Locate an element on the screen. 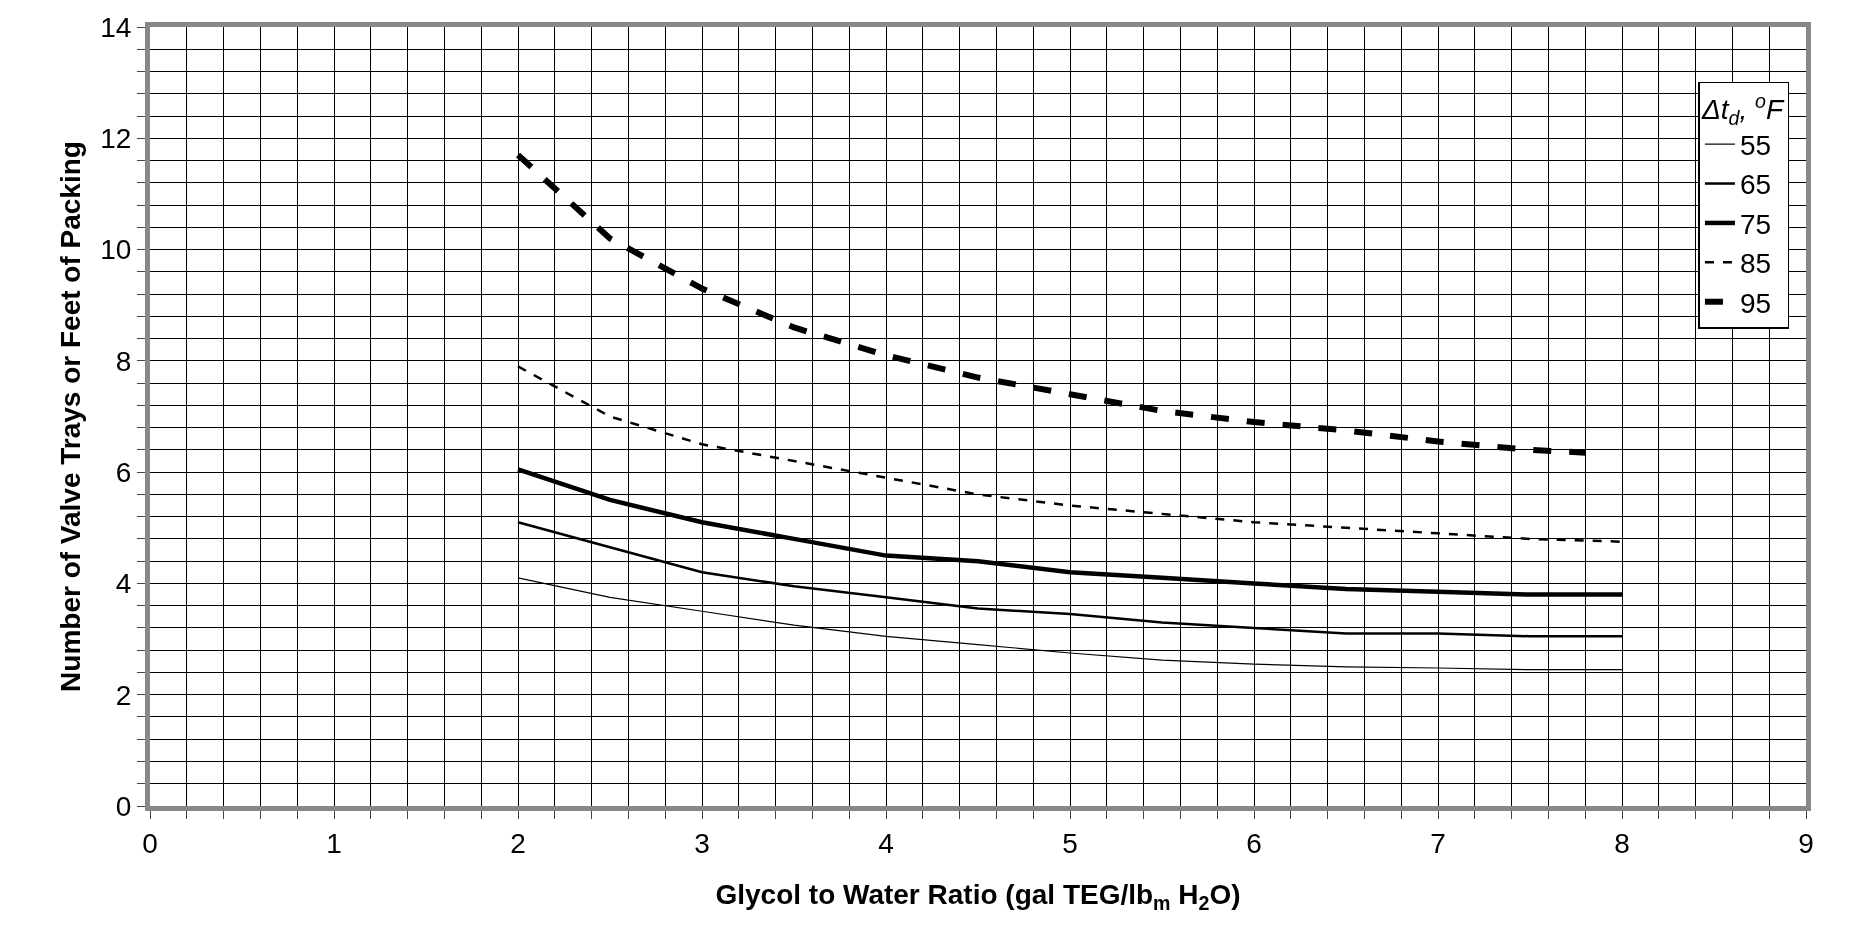  y-tick-label: 4 is located at coordinates (123, 584).